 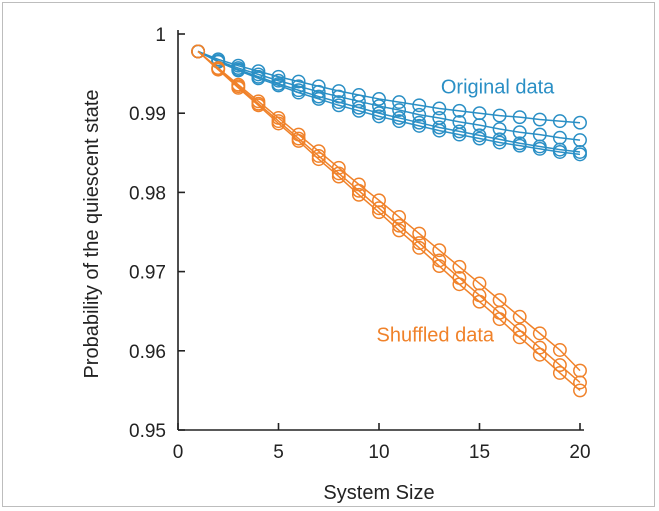 I want to click on x-tick-label: 5, so click(x=278, y=452).